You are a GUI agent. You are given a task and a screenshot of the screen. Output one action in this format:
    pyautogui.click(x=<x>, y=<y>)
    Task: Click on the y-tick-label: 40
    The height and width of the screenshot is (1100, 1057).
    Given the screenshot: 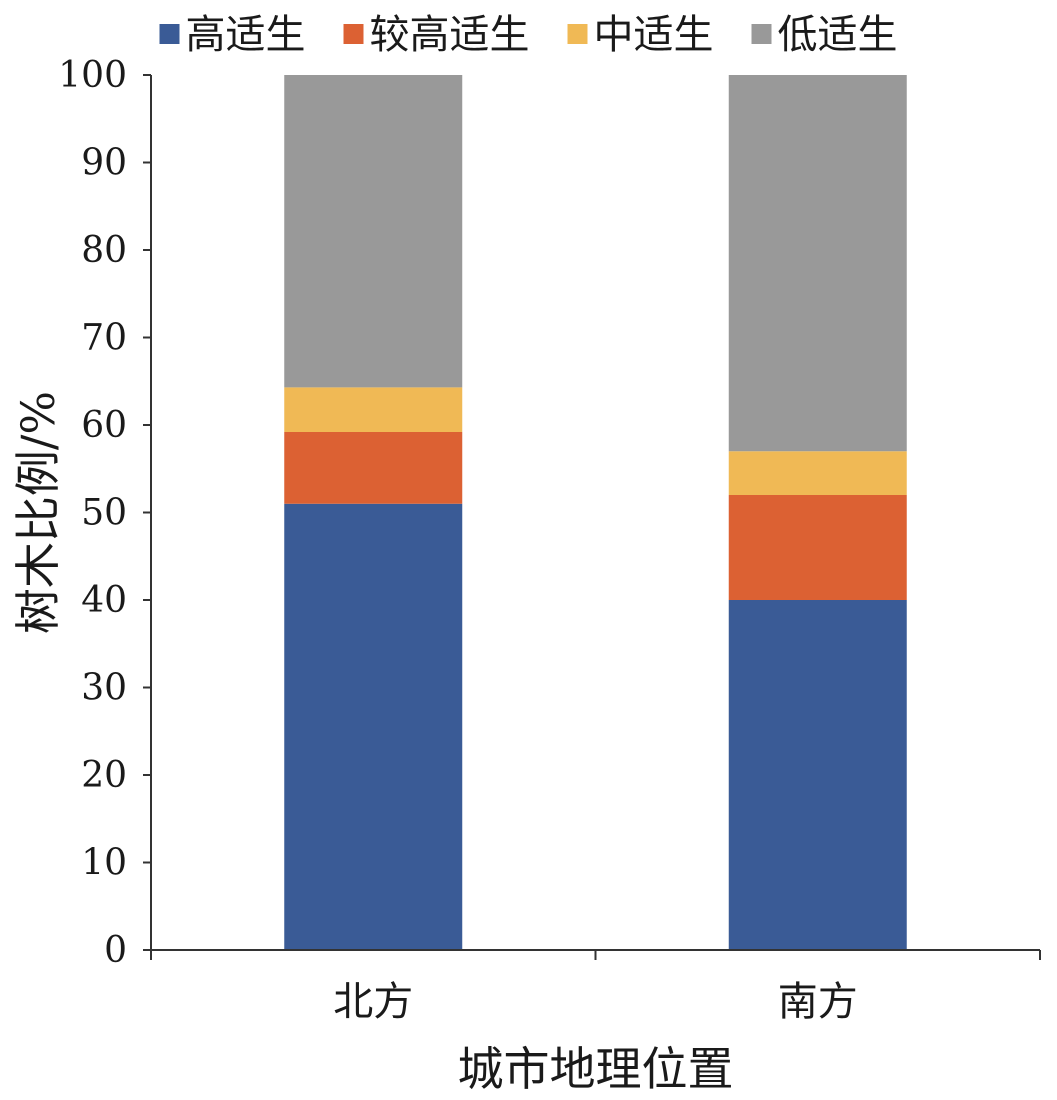 What is the action you would take?
    pyautogui.click(x=104, y=600)
    